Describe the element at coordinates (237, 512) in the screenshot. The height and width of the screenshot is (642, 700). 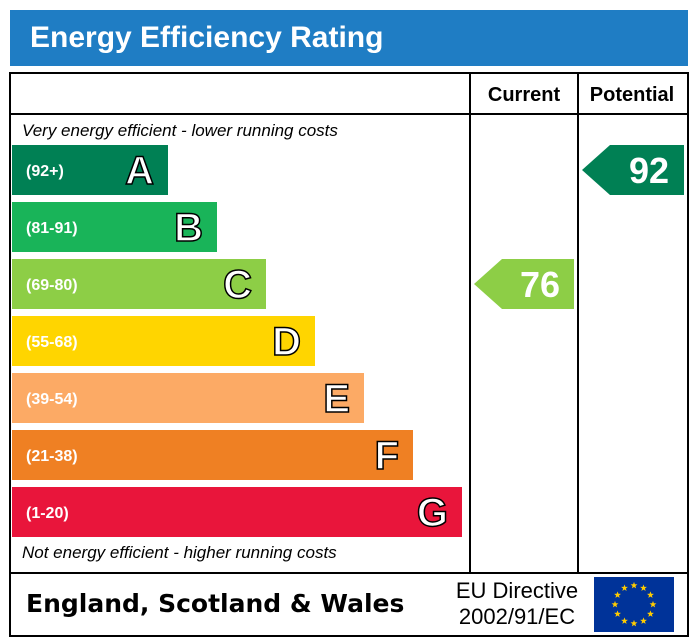
I see `band-bar-g` at that location.